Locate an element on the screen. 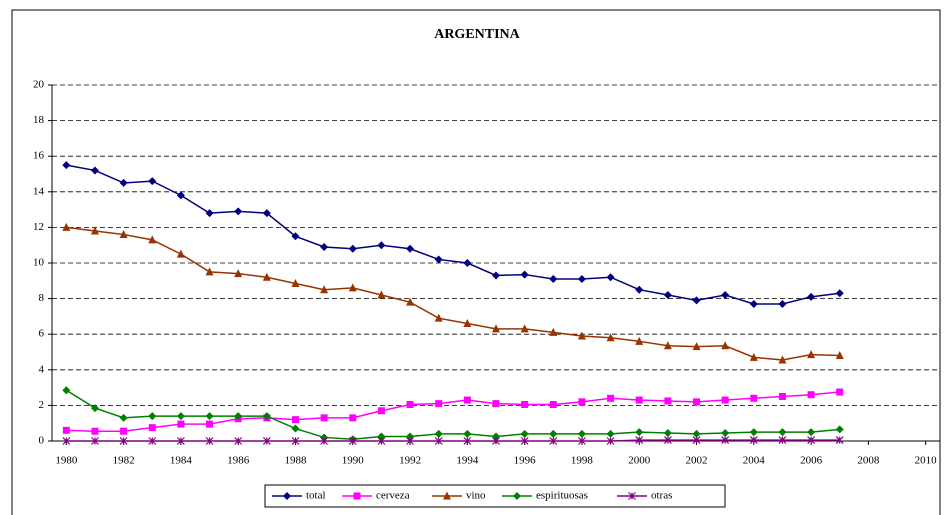  y-tick-label: 4 is located at coordinates (42, 369).